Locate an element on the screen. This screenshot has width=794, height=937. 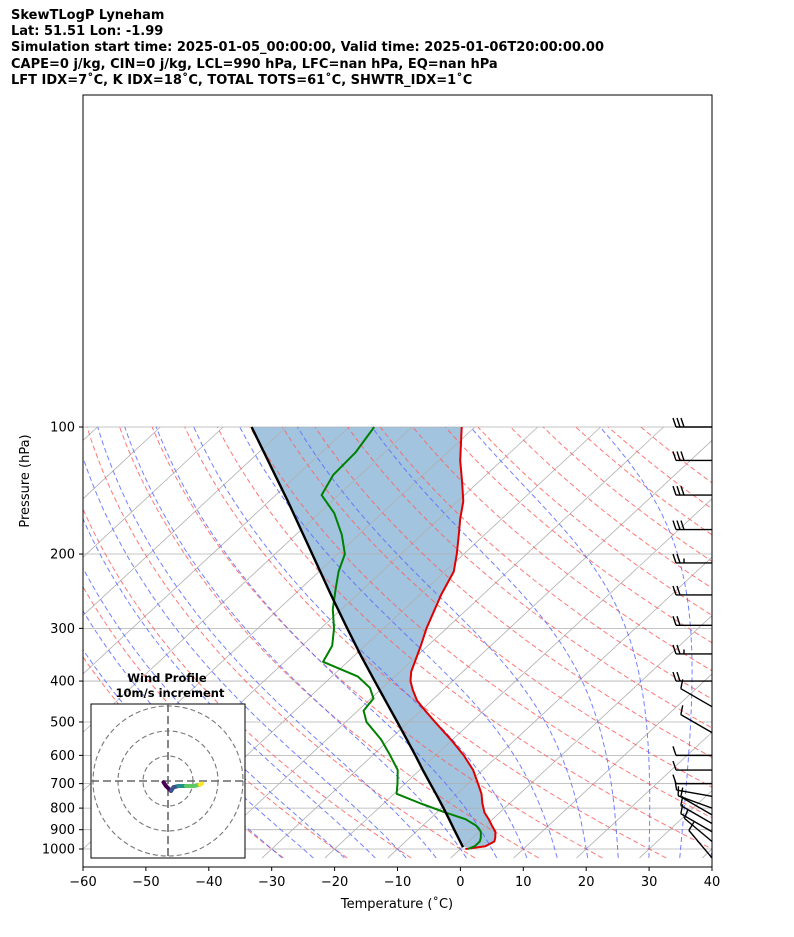
x-tick-label: 30 is located at coordinates (649, 882).